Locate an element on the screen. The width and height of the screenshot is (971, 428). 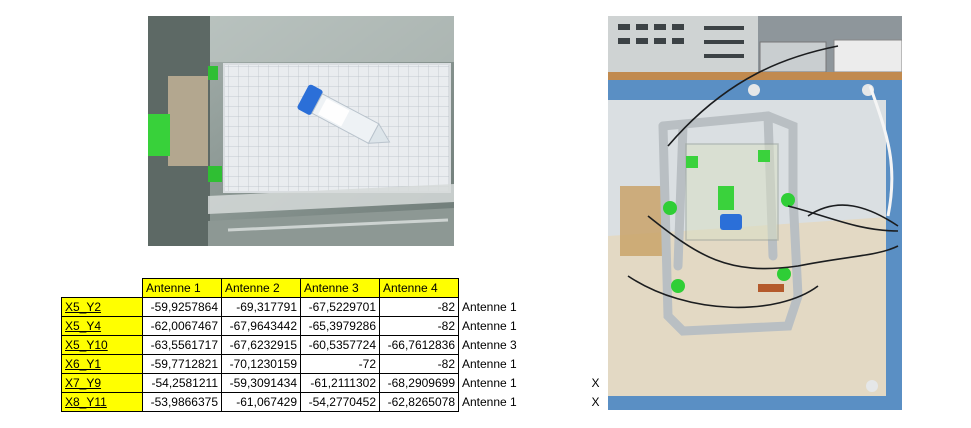
position-label: X7_Y9 is located at coordinates (102, 383).